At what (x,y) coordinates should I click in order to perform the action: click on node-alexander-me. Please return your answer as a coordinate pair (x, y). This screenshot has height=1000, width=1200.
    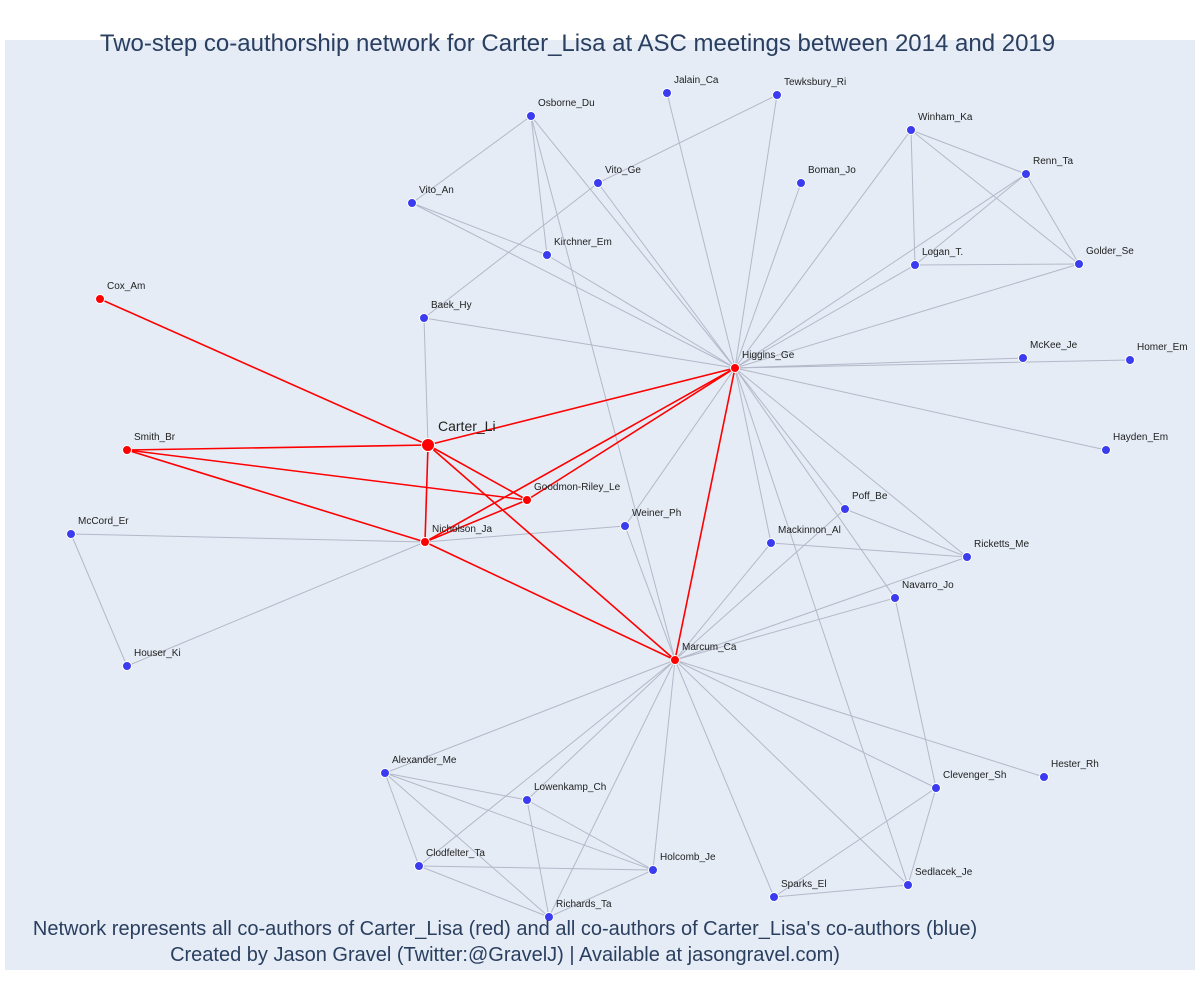
    Looking at the image, I should click on (385, 773).